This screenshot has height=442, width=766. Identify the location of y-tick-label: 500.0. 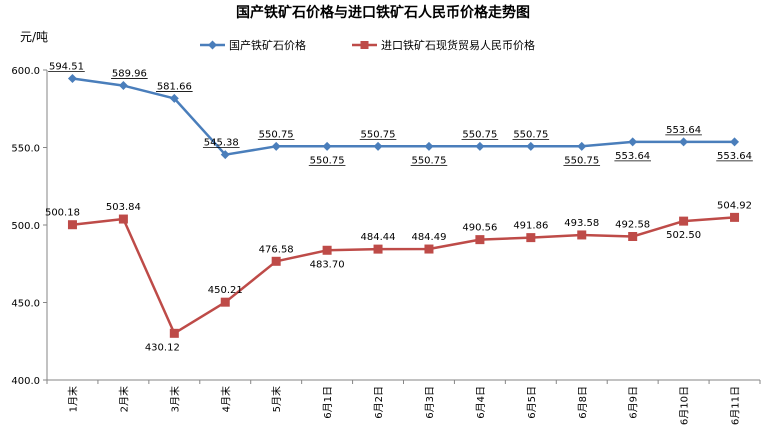
(25, 226).